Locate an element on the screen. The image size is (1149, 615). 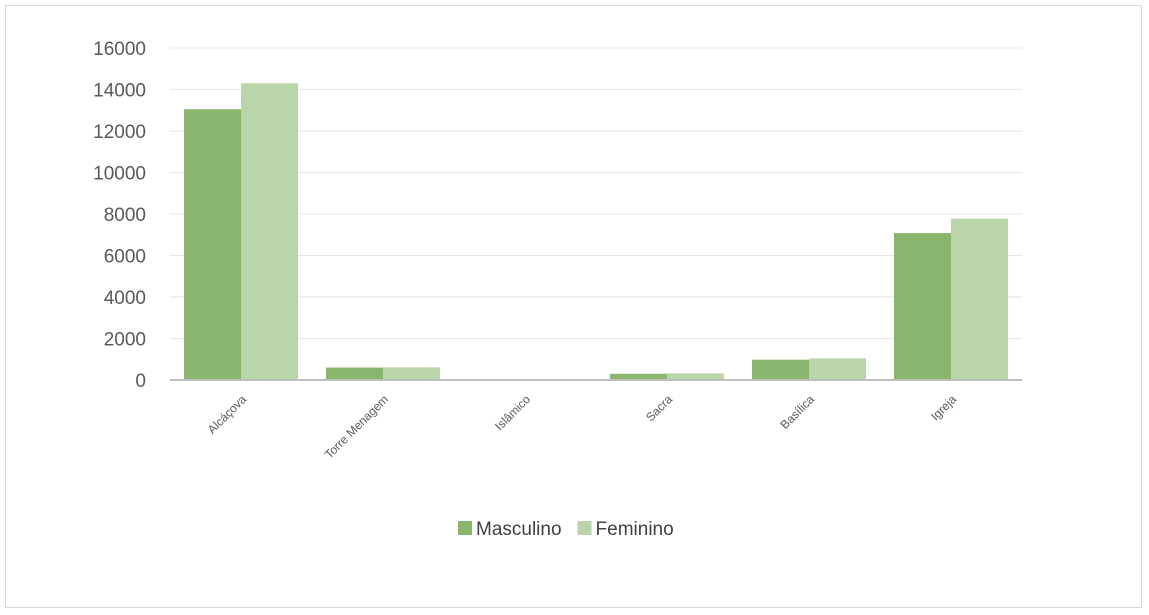
legend-swatch-masculino is located at coordinates (465, 528).